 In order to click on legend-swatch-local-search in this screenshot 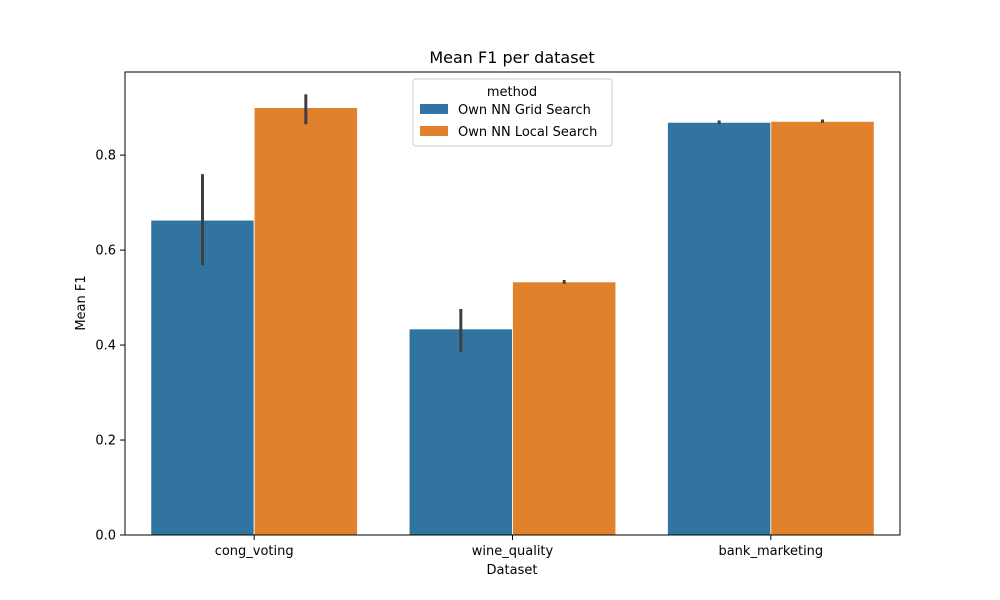, I will do `click(434, 131)`.